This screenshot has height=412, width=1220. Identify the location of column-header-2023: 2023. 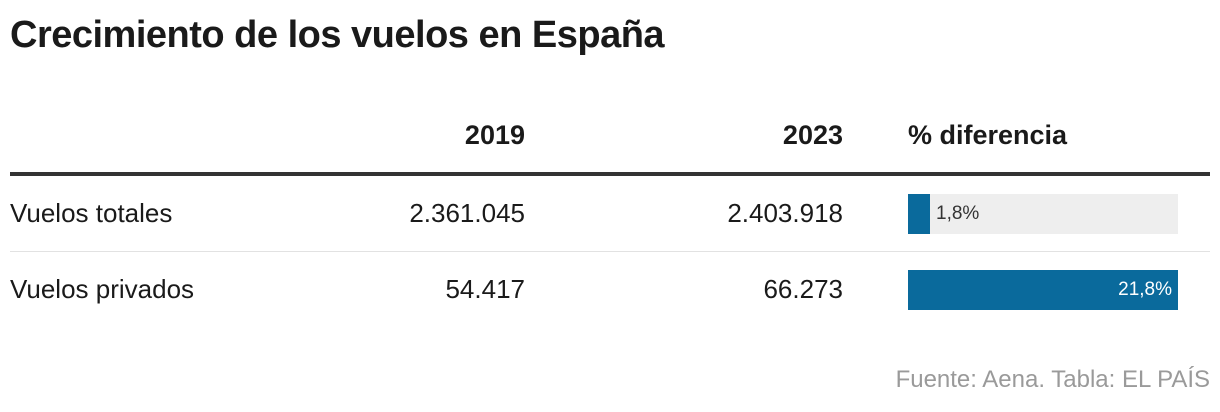
(812, 135).